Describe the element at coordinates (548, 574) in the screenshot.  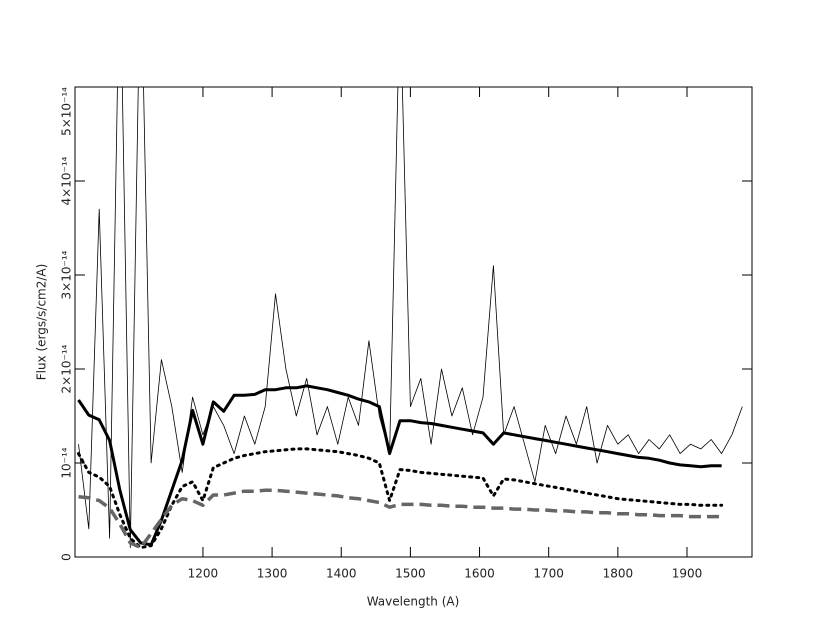
I see `x-tick-label: 1700` at that location.